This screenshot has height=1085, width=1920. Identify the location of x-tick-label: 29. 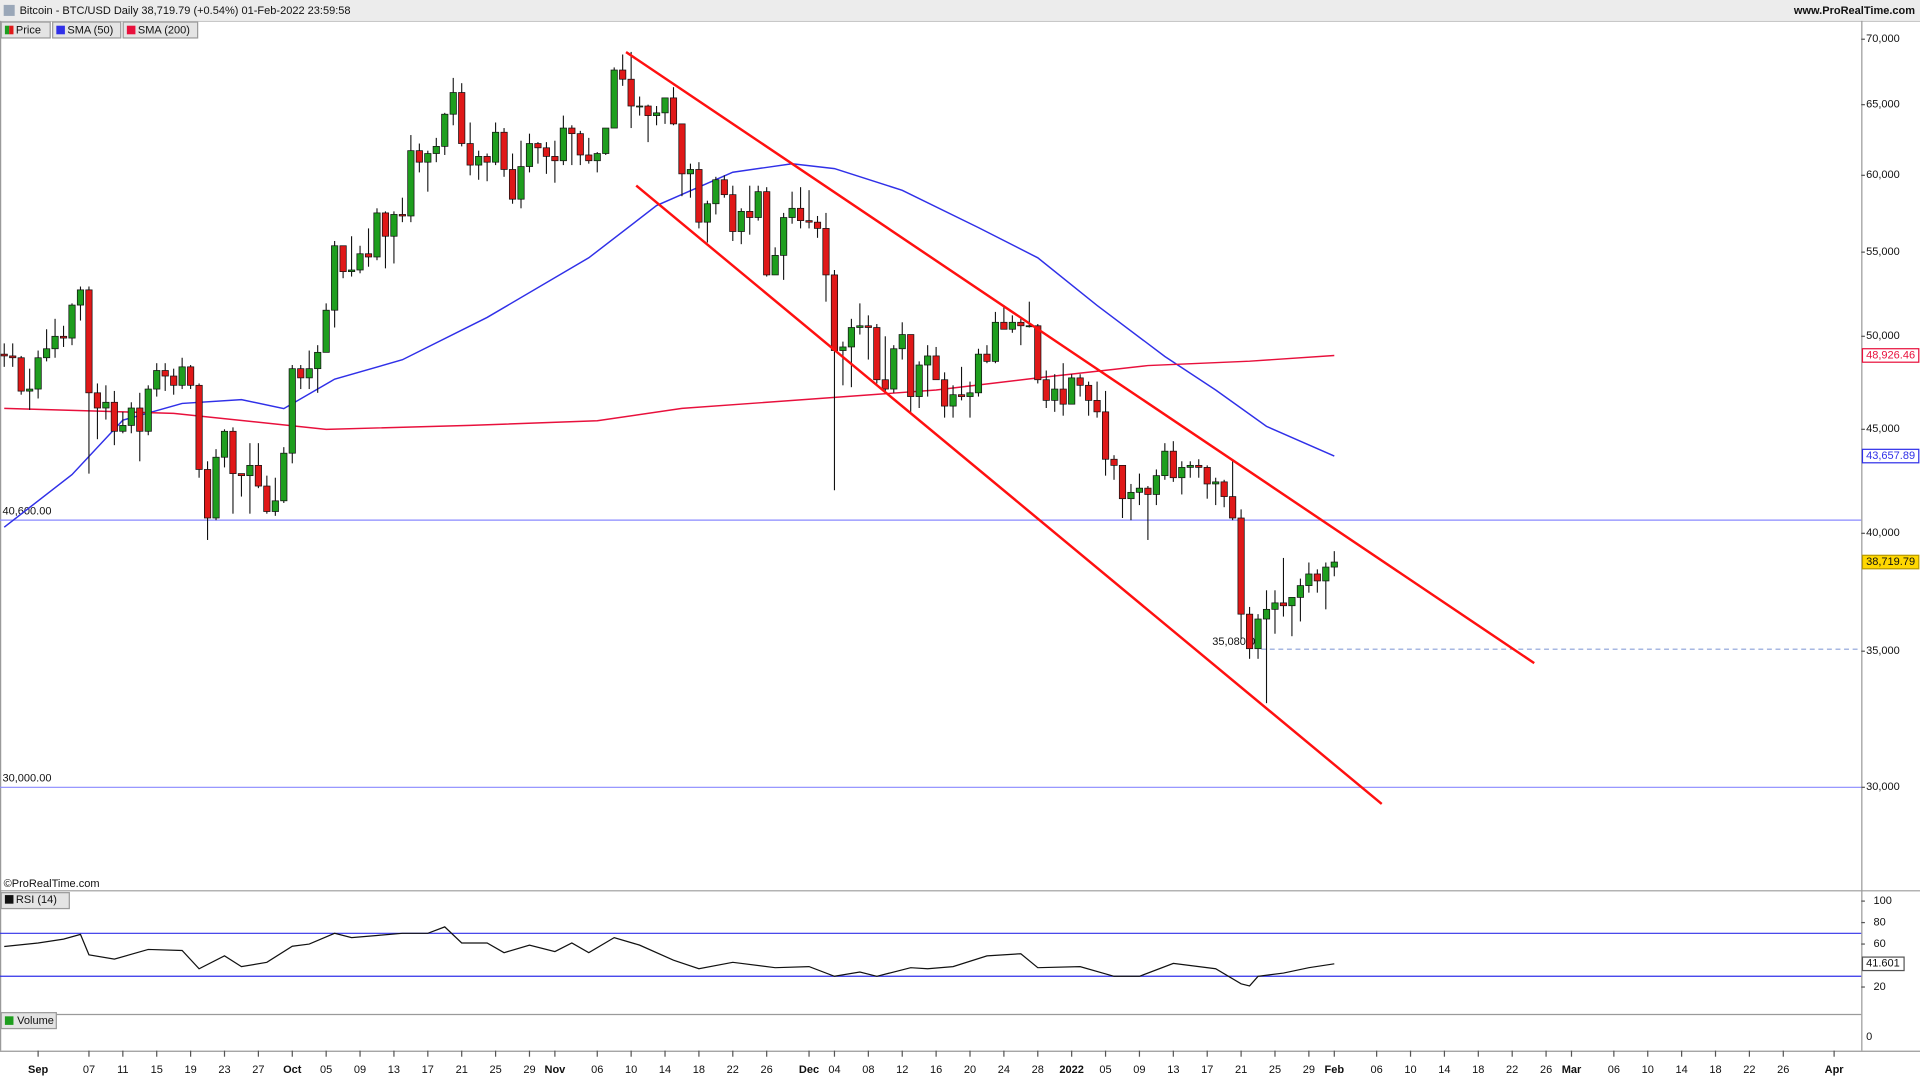
(1309, 1070).